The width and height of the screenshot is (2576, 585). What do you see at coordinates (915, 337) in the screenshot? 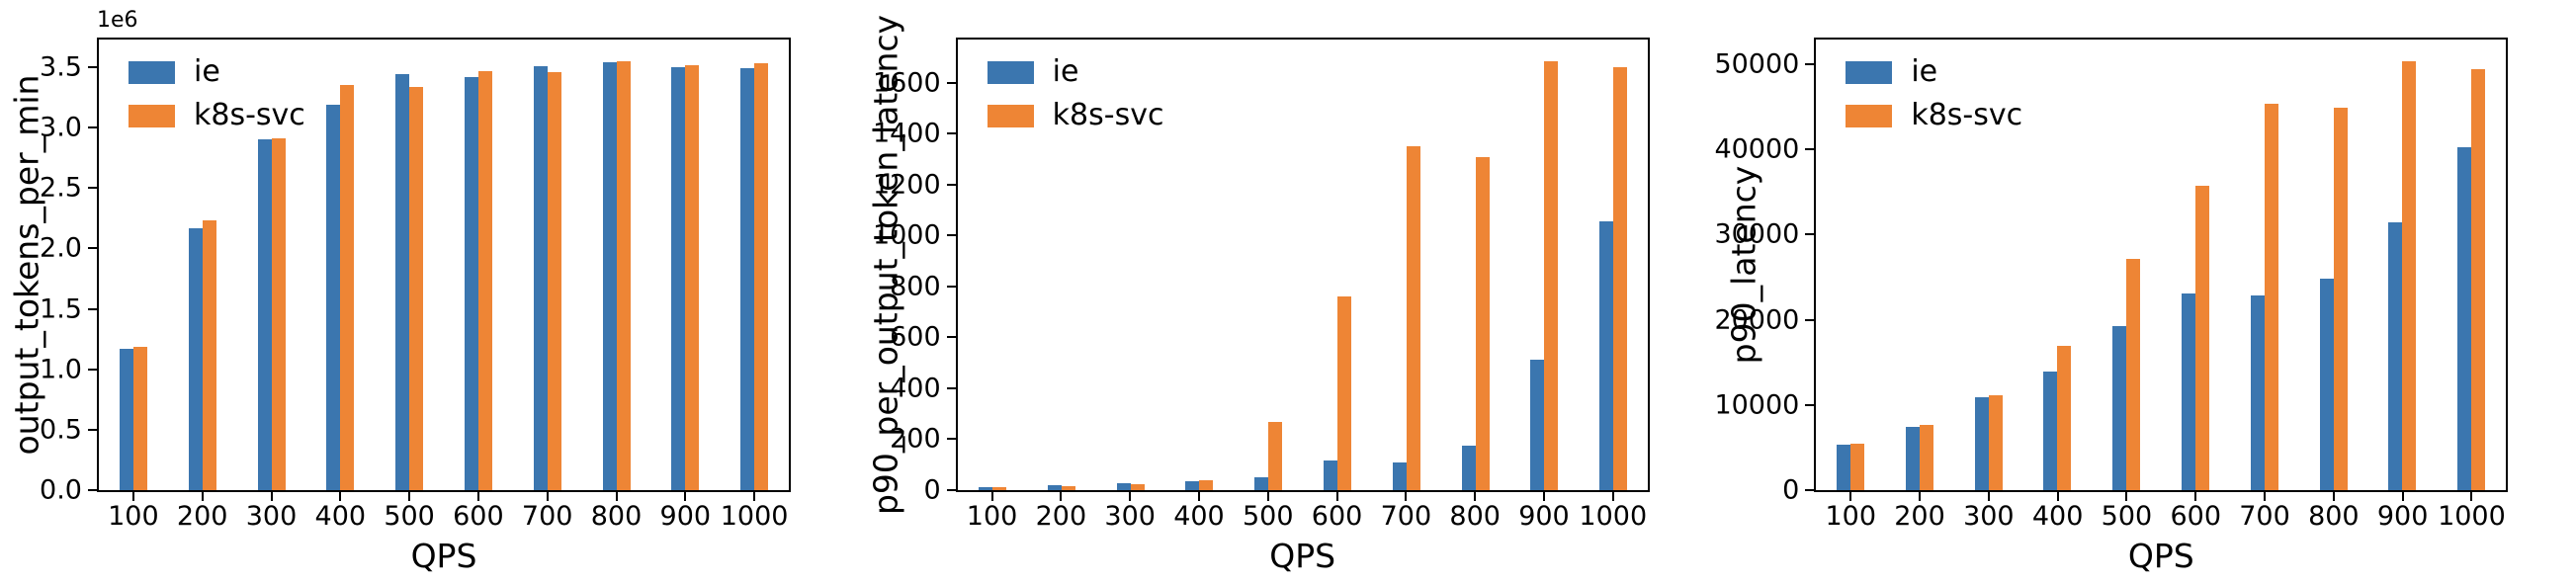
I see `y-tick-label: 600` at bounding box center [915, 337].